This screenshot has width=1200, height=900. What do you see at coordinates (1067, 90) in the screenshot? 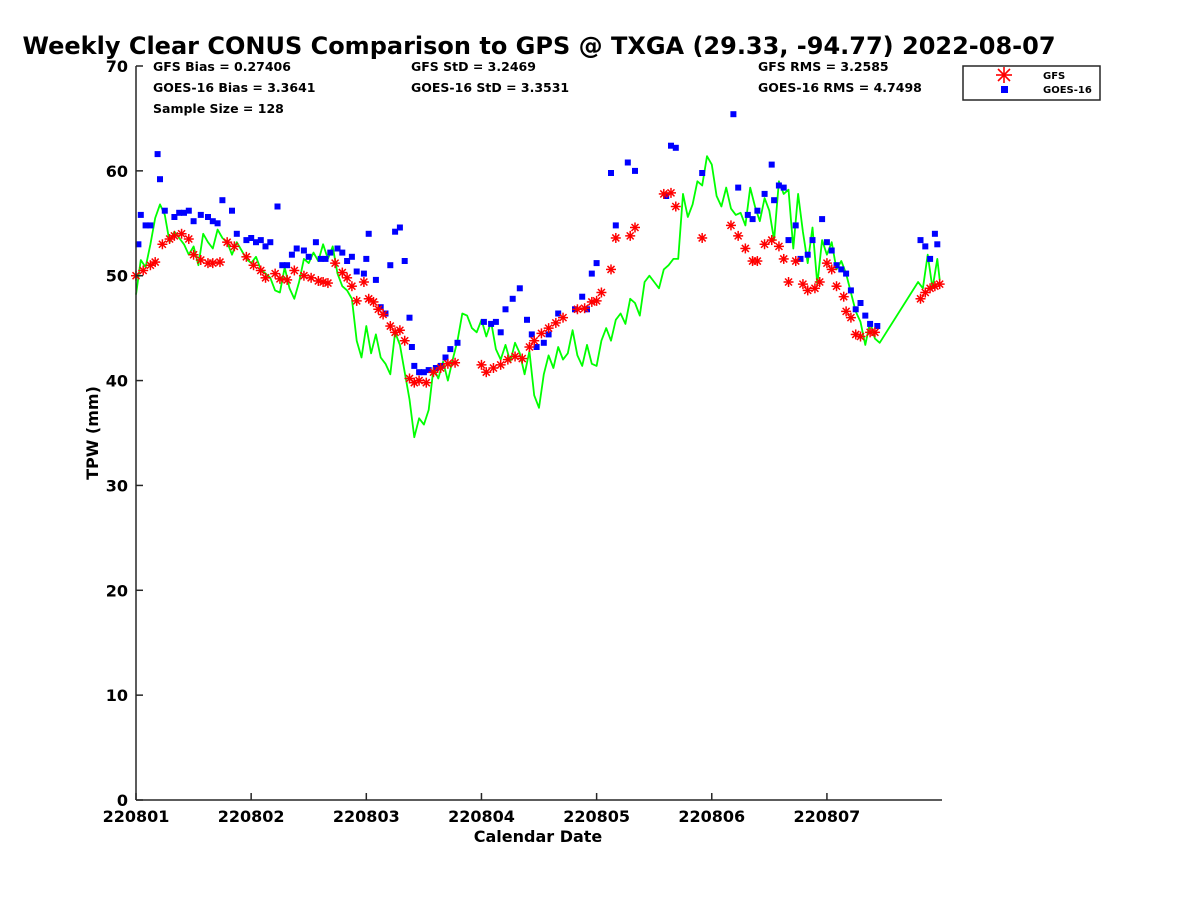
I see `legend-goes-label: GOES-16` at bounding box center [1067, 90].